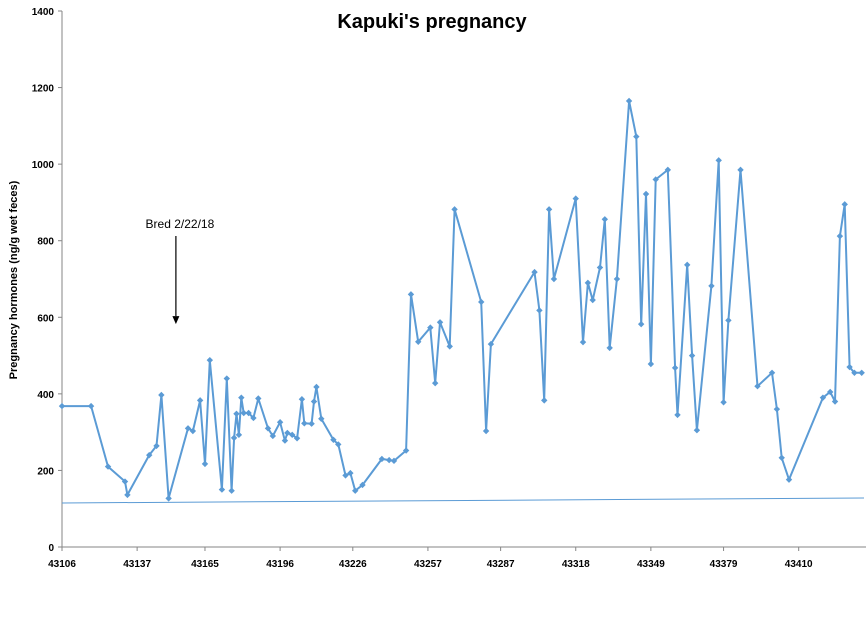  I want to click on bred-annotation-label: Bred 2/22/18, so click(180, 224).